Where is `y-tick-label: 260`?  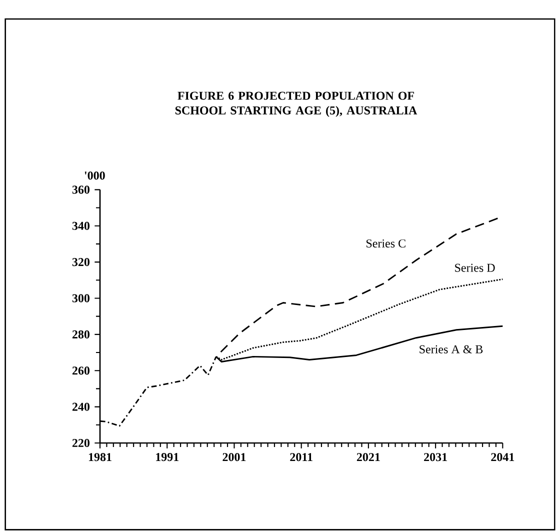
y-tick-label: 260 is located at coordinates (81, 370).